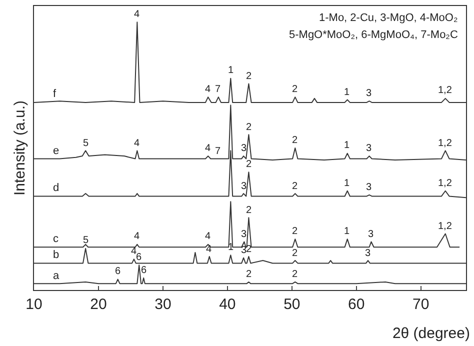 The width and height of the screenshot is (474, 346). What do you see at coordinates (56, 151) in the screenshot?
I see `series-label: e` at bounding box center [56, 151].